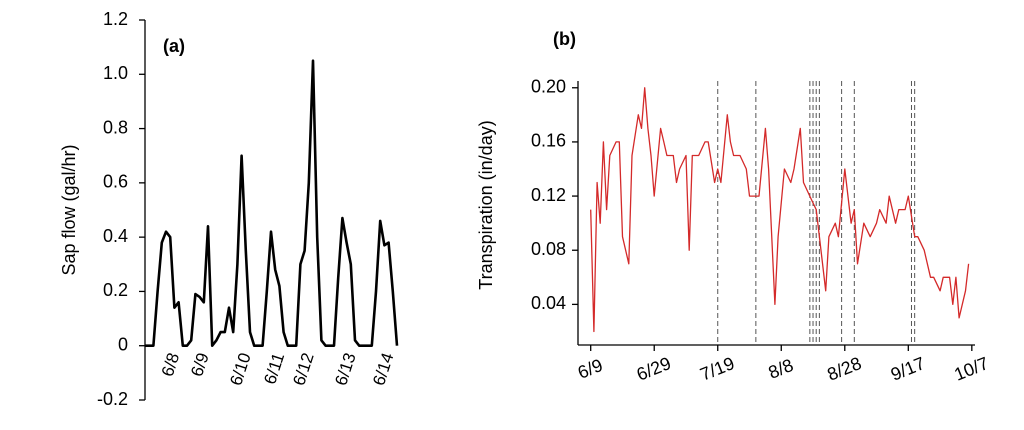 Image resolution: width=1024 pixels, height=430 pixels. Describe the element at coordinates (564, 39) in the screenshot. I see `panel-label: (b)` at that location.